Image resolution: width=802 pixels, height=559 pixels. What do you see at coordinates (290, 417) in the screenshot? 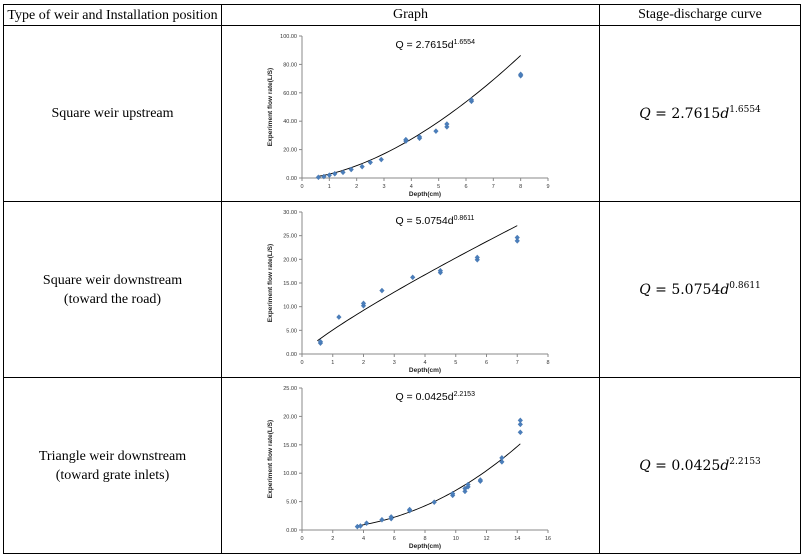
I see `y-tick-label: 20.00` at bounding box center [290, 417].